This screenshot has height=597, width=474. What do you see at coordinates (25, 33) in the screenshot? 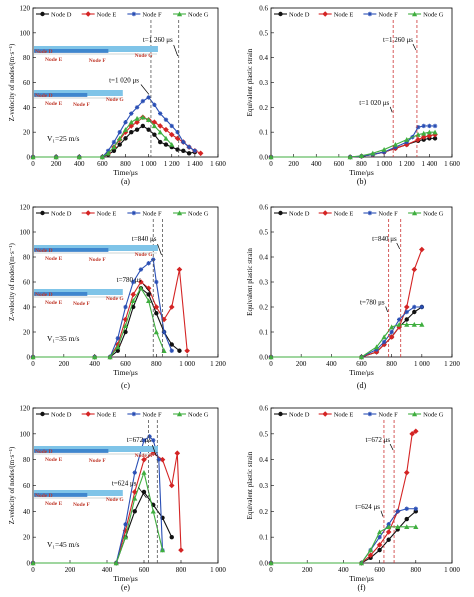
I see `y-tick-label: 100` at bounding box center [25, 33].